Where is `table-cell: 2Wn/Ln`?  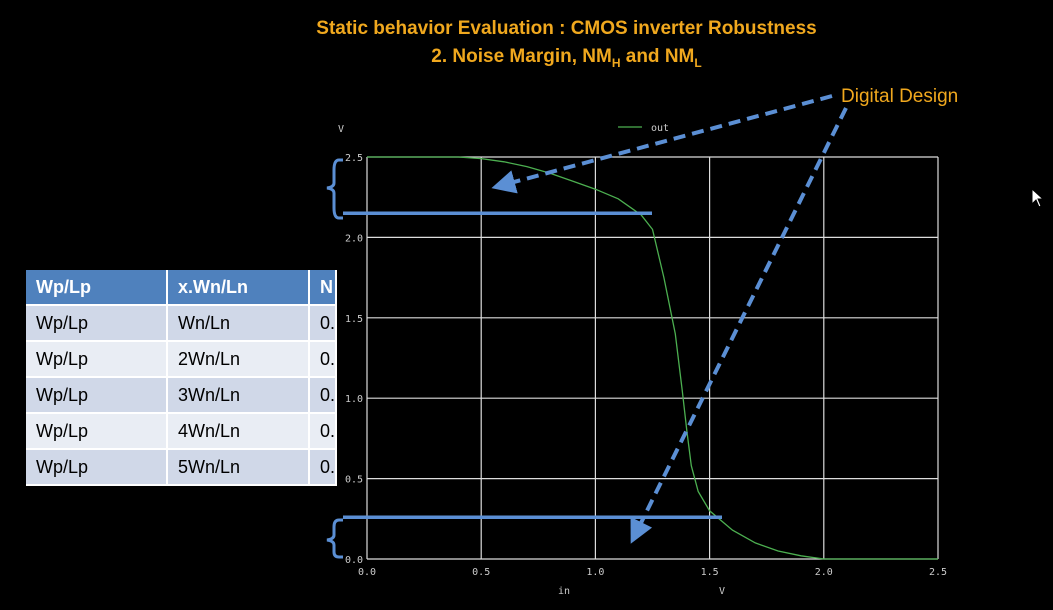 table-cell: 2Wn/Ln is located at coordinates (238, 359).